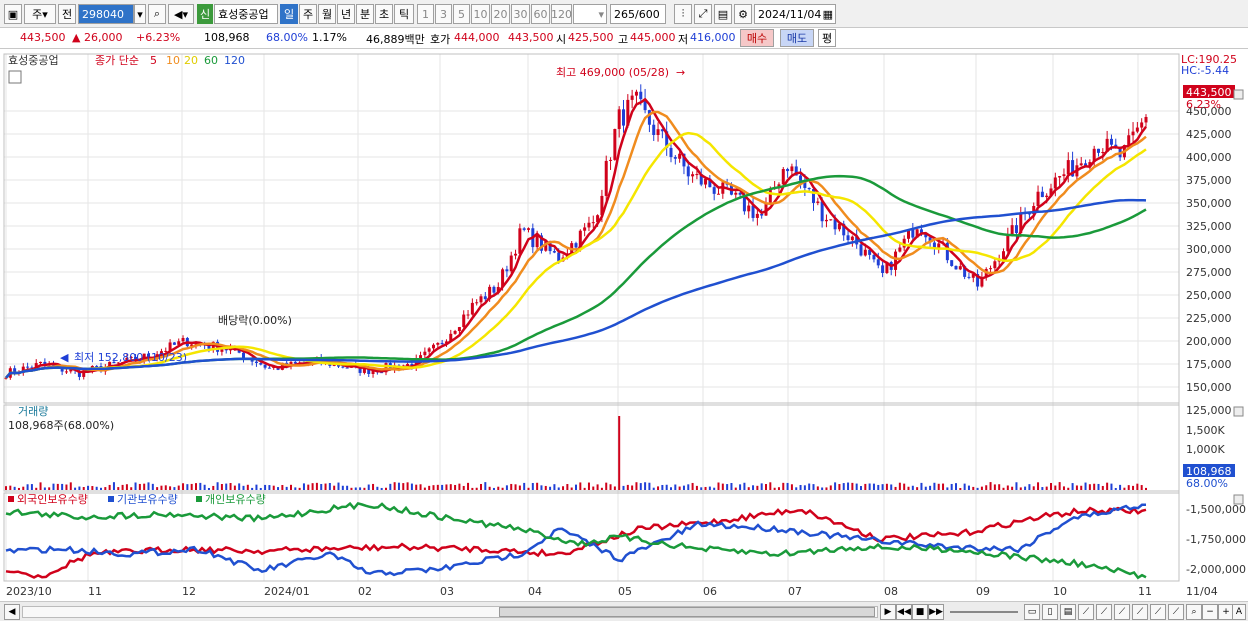  What do you see at coordinates (327, 14) in the screenshot?
I see `period-month: 월` at bounding box center [327, 14].